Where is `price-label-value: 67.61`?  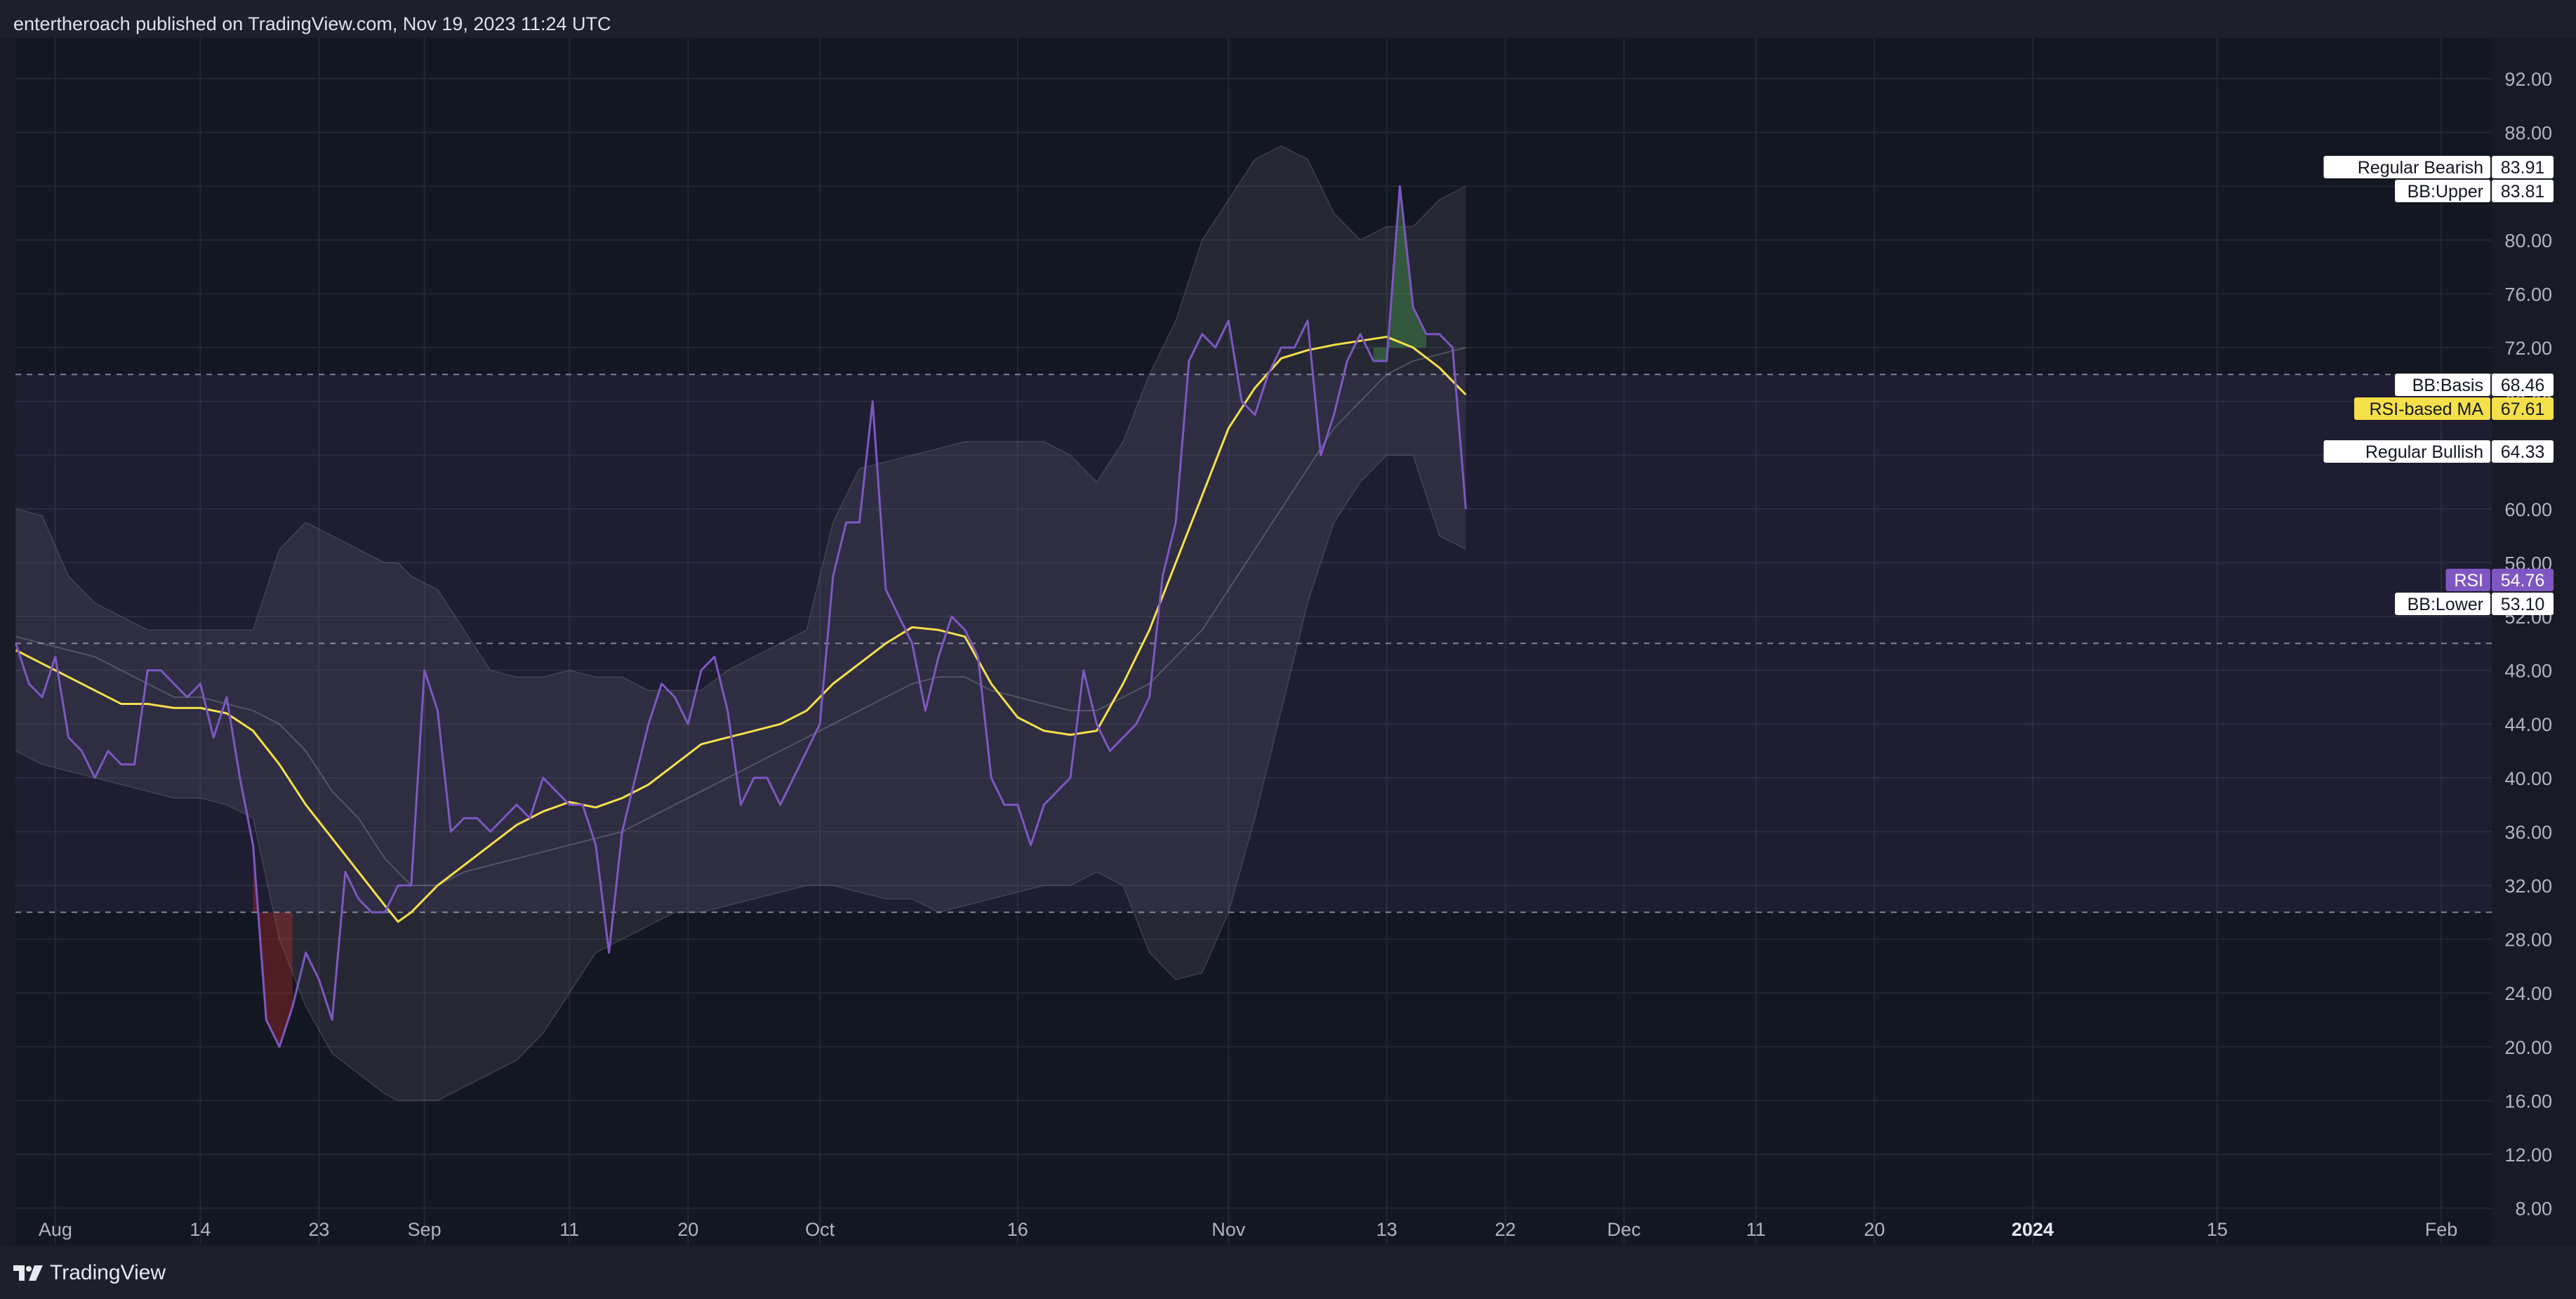 price-label-value: 67.61 is located at coordinates (2523, 410).